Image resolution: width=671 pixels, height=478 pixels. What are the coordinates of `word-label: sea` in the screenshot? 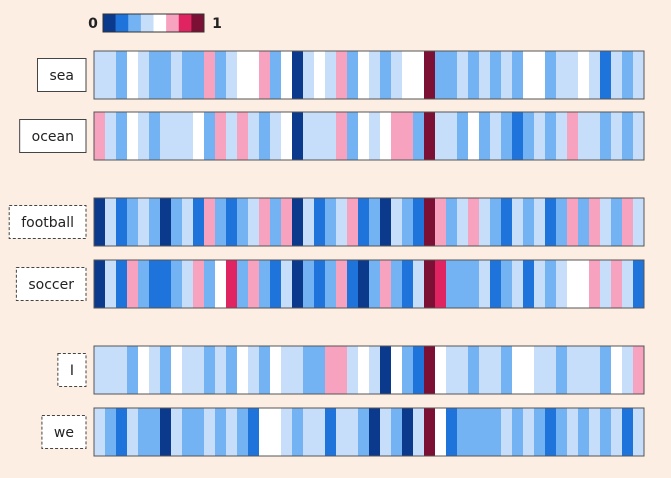 It's located at (62, 75).